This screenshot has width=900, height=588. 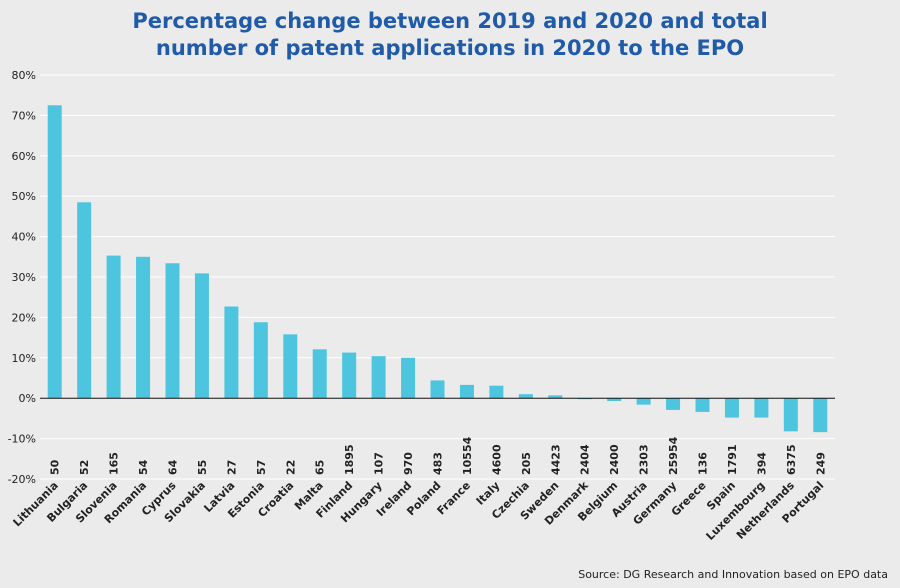 What do you see at coordinates (24, 75) in the screenshot?
I see `y-tick-label: 80%` at bounding box center [24, 75].